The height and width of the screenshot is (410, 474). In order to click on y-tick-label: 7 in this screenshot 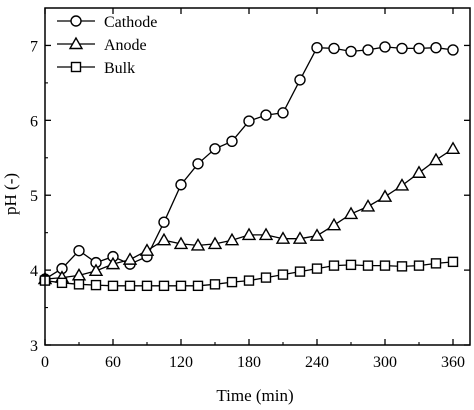, I will do `click(34, 46)`.